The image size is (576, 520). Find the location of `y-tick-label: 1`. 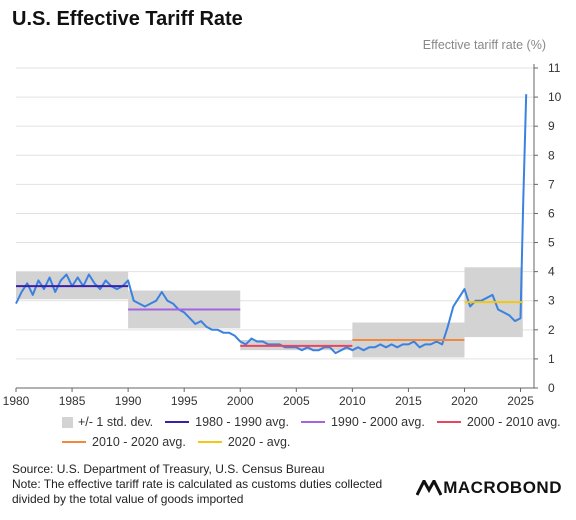

y-tick-label: 1 is located at coordinates (551, 359).